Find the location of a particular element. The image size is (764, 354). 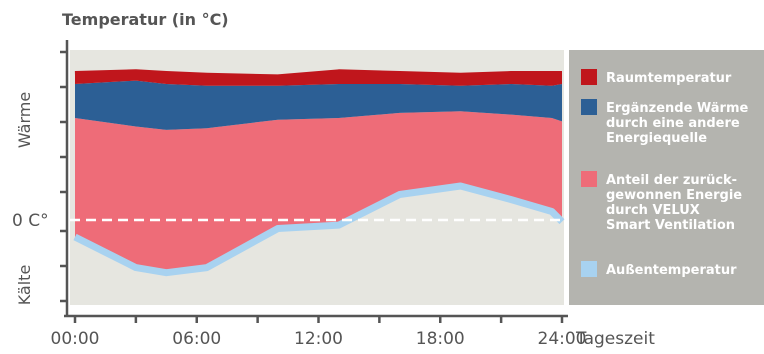

y-axis-label-warm: Wärme is located at coordinates (24, 120).